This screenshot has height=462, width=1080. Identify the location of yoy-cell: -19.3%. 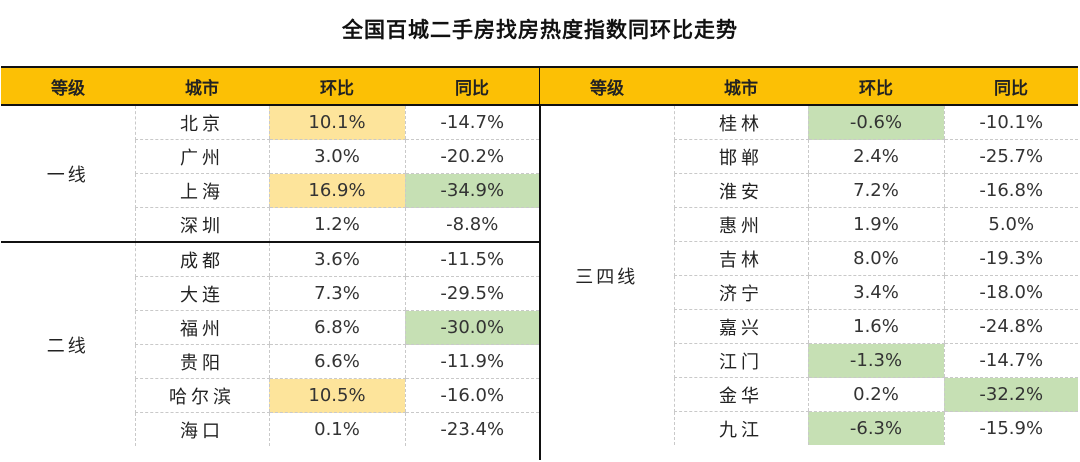
(1010, 258).